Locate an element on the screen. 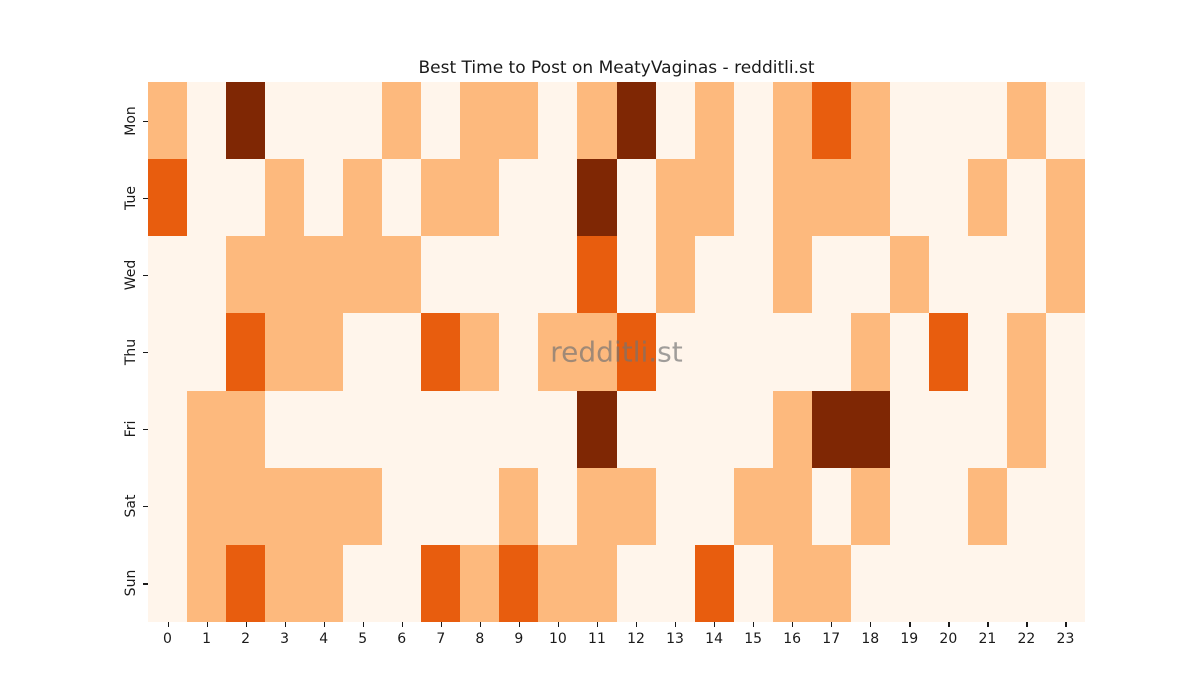  x-tick-label: 22 is located at coordinates (1026, 639).